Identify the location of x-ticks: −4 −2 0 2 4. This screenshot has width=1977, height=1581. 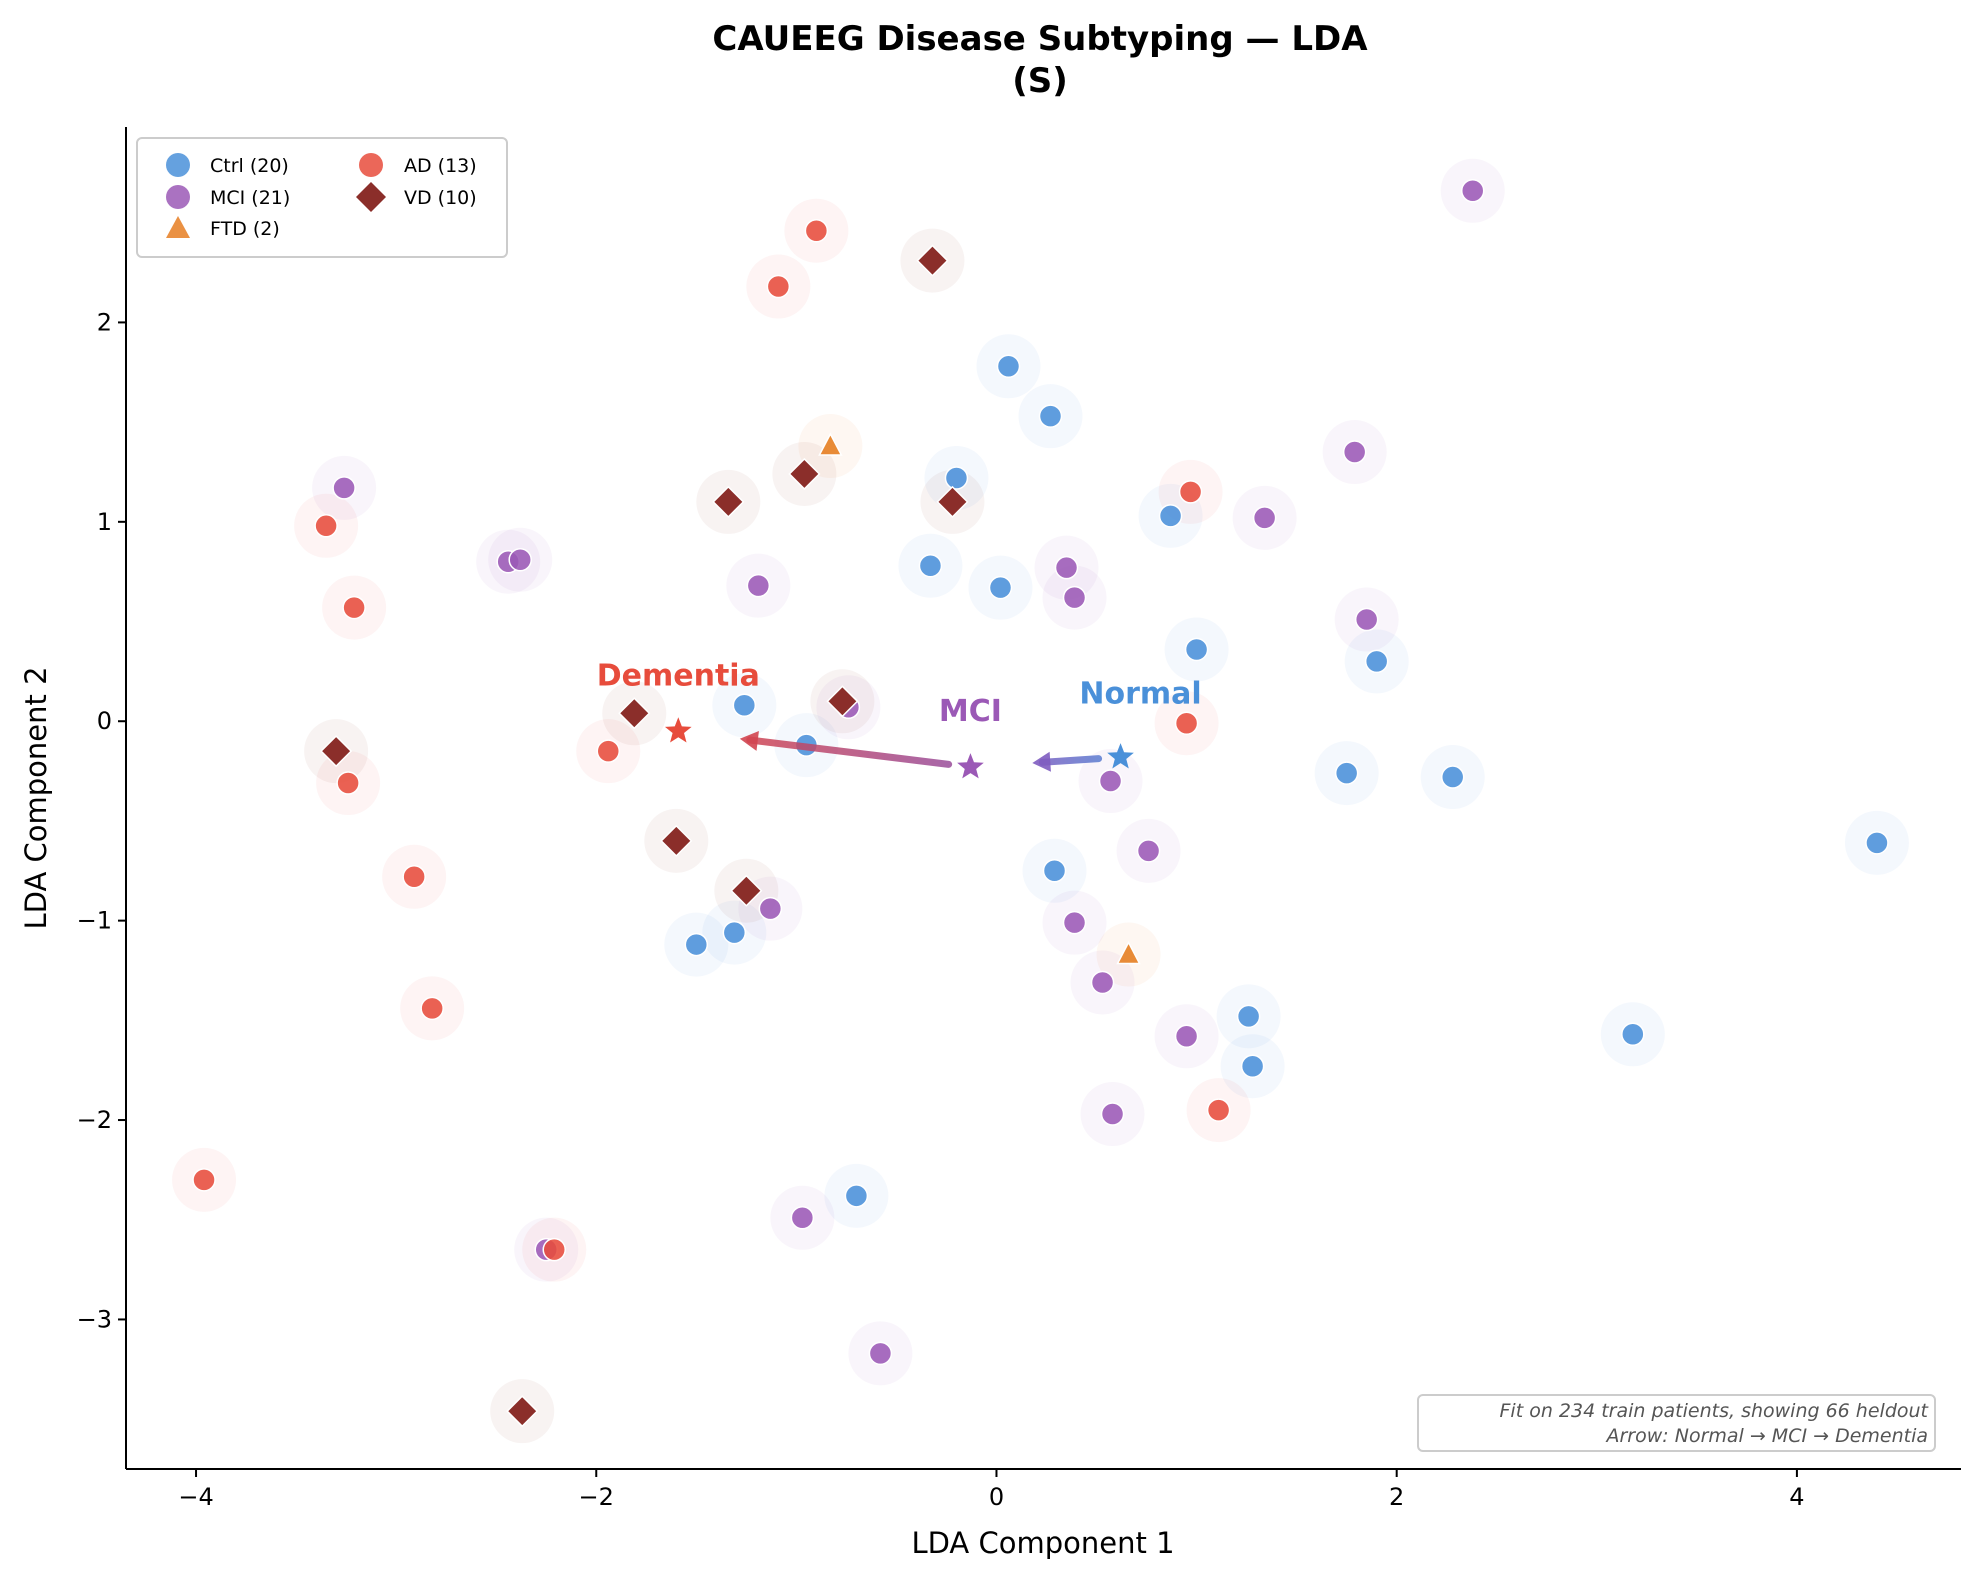
(991, 1490).